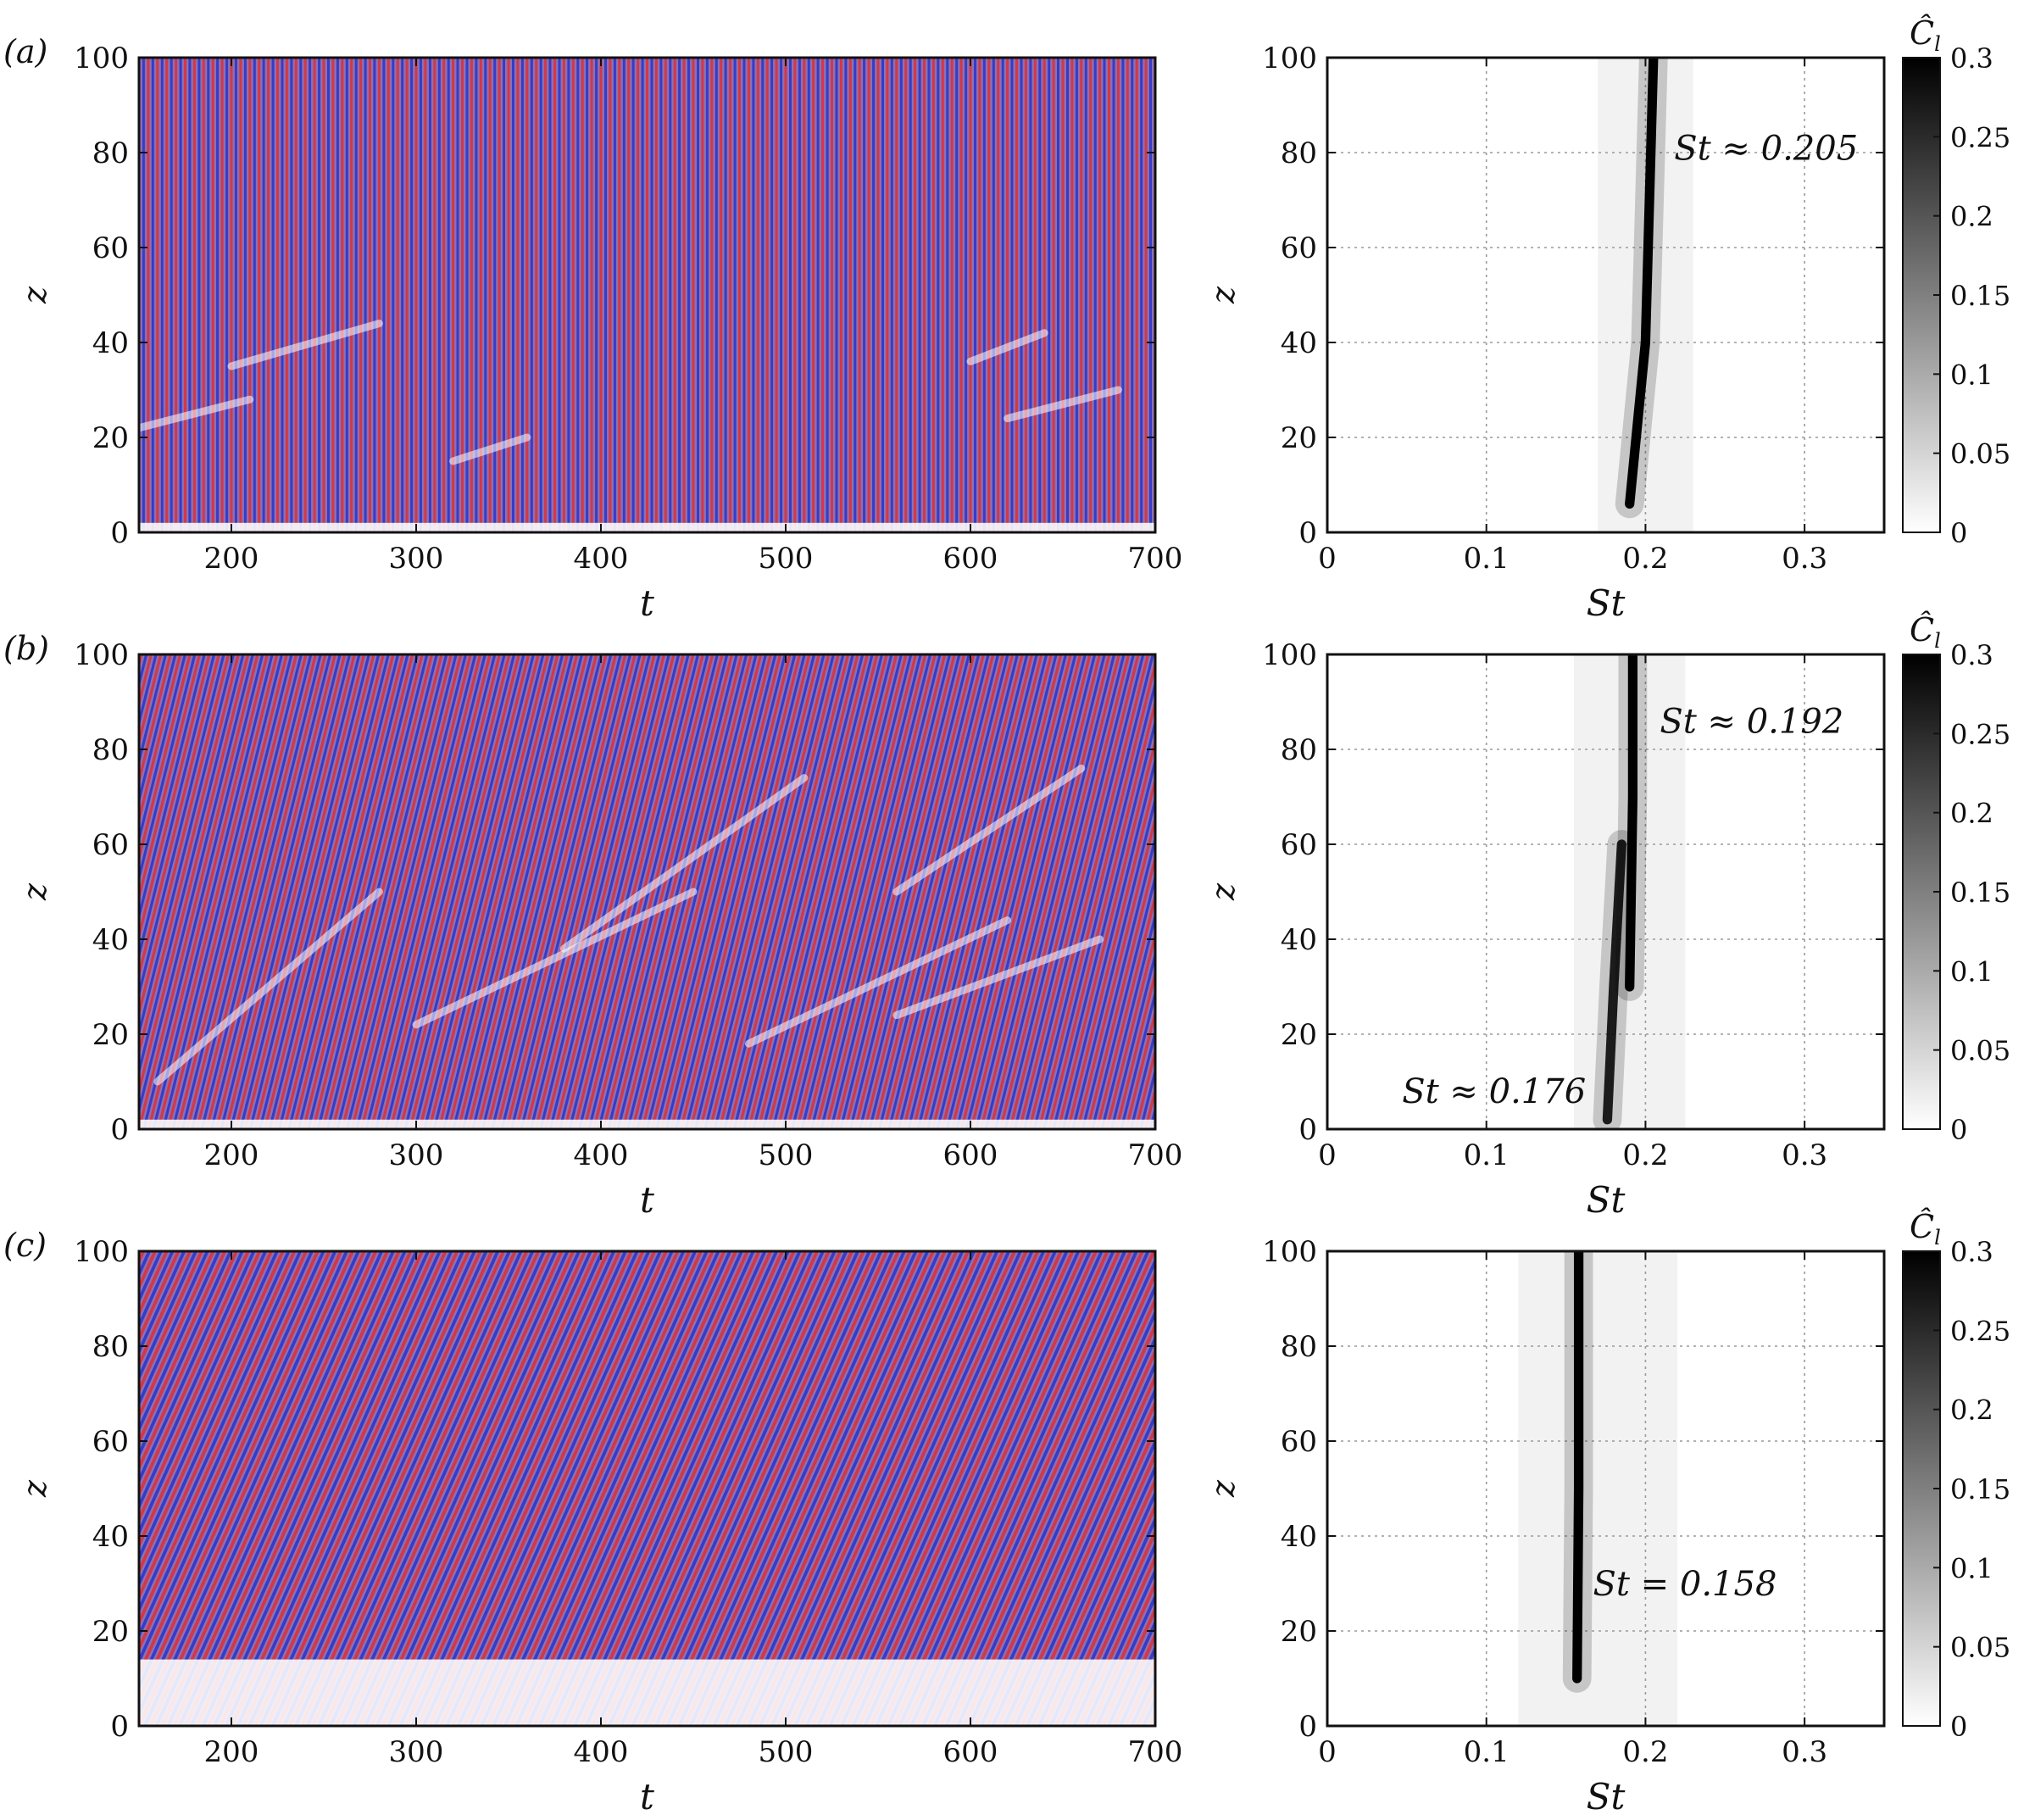 The image size is (2035, 1820). I want to click on peak-annotation: St ≈ 0.192, so click(1751, 721).